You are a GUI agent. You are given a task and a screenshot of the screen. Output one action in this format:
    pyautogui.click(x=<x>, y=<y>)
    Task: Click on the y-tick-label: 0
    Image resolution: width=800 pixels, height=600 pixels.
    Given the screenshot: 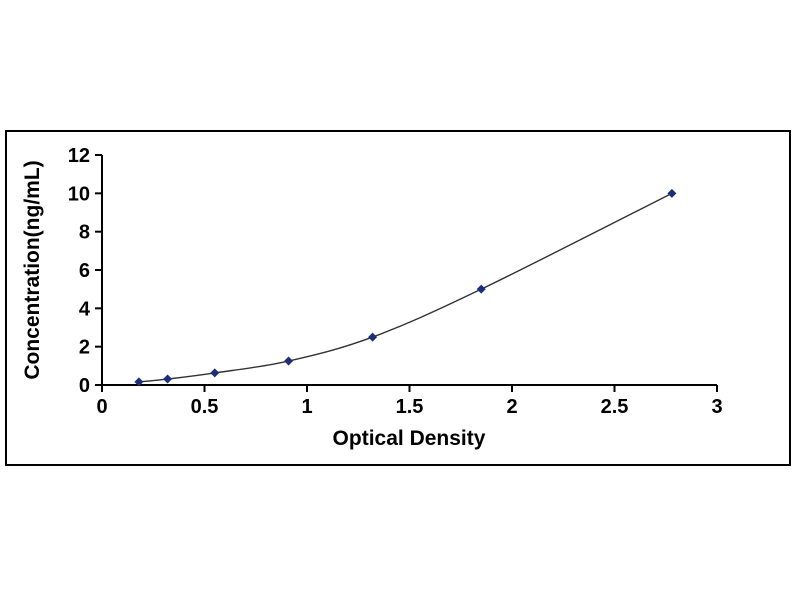 What is the action you would take?
    pyautogui.click(x=84, y=386)
    